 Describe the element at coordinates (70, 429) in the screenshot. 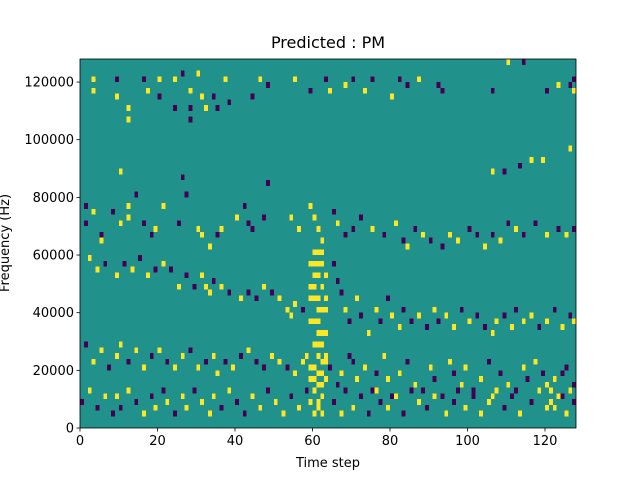

I see `y-tick-label: 0` at that location.